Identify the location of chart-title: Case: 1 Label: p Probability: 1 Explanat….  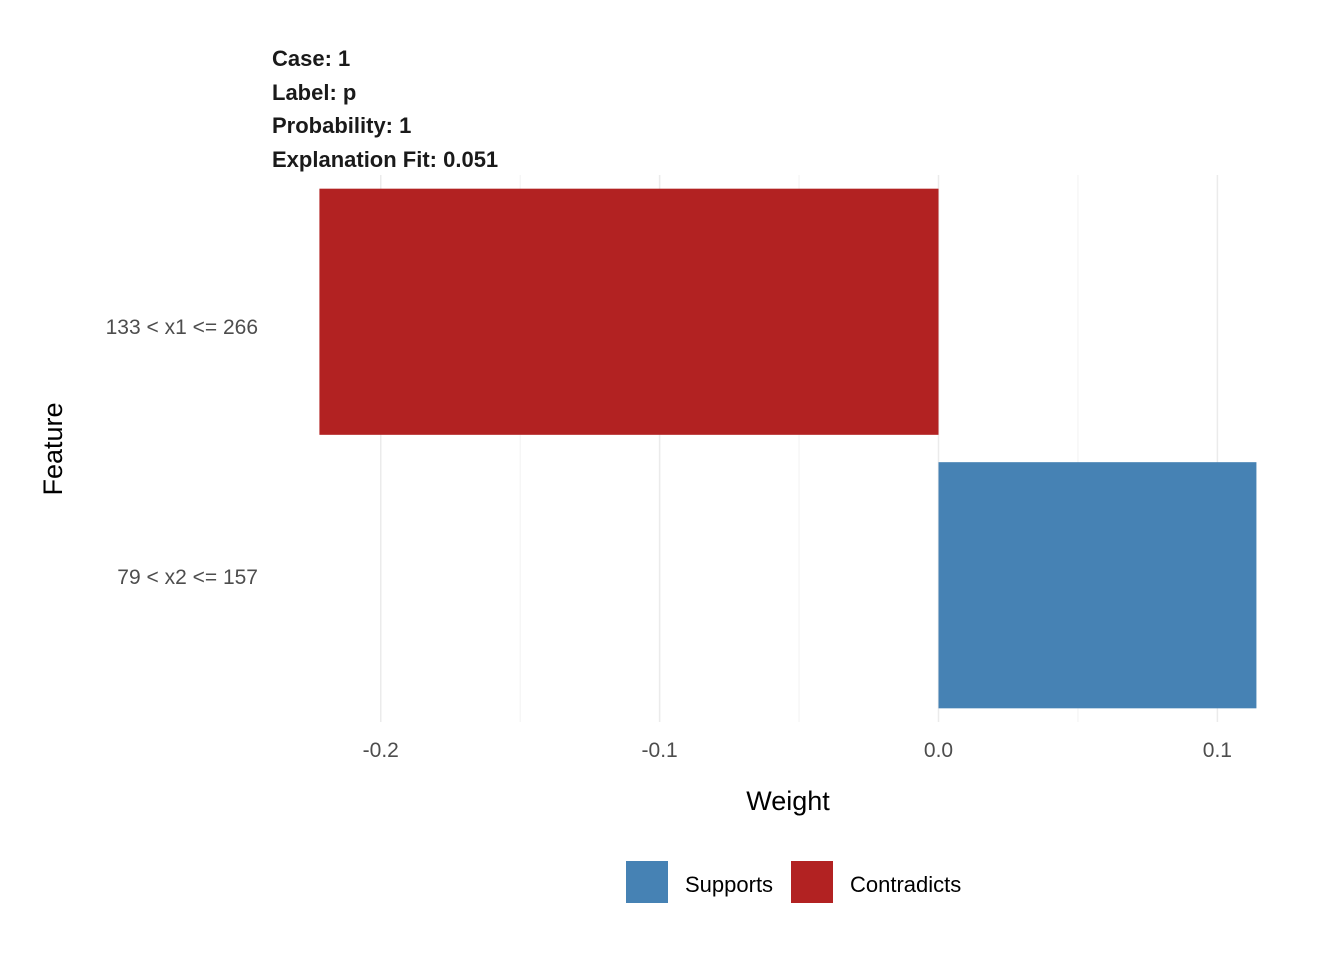
(385, 109).